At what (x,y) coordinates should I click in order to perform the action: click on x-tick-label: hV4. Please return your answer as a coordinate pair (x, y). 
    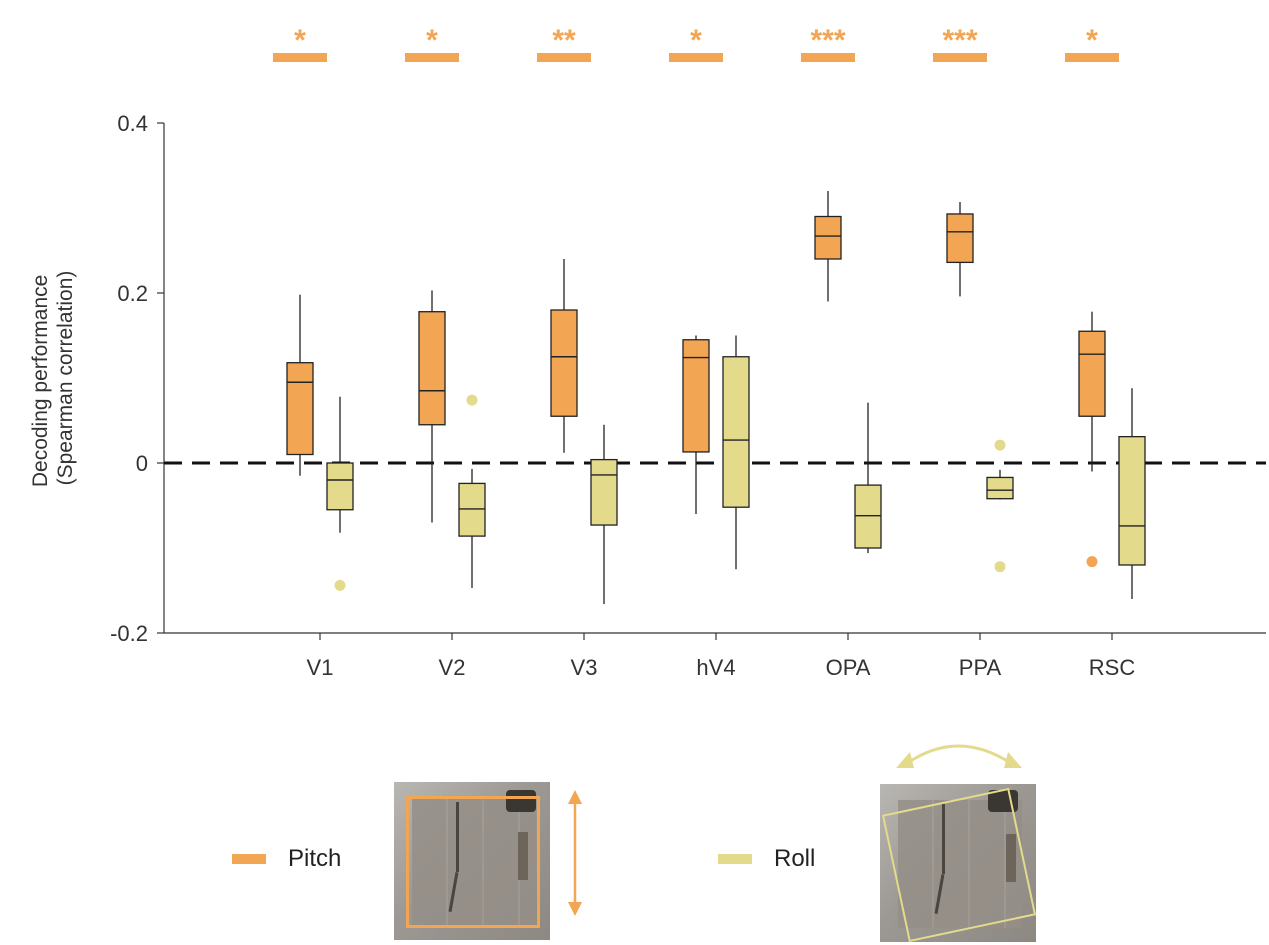
    Looking at the image, I should click on (715, 667).